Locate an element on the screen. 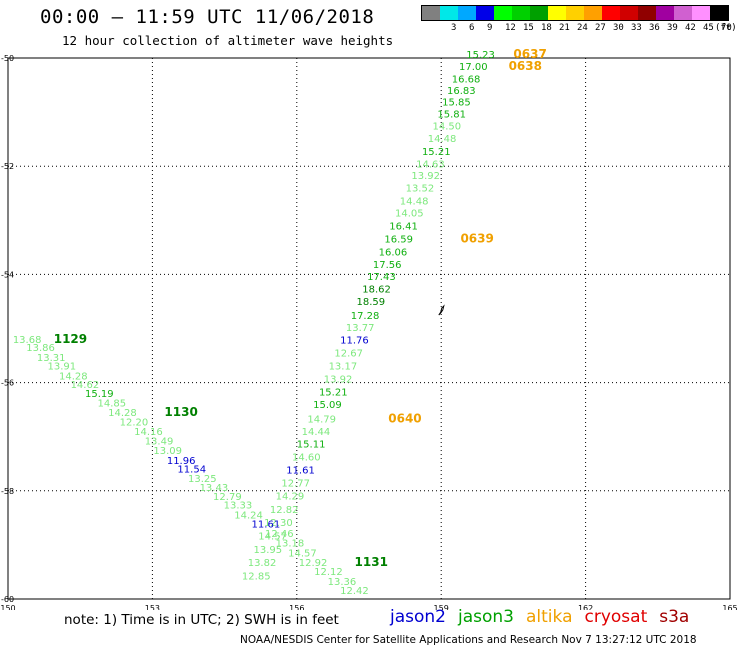  legend-label: 33 is located at coordinates (636, 28).